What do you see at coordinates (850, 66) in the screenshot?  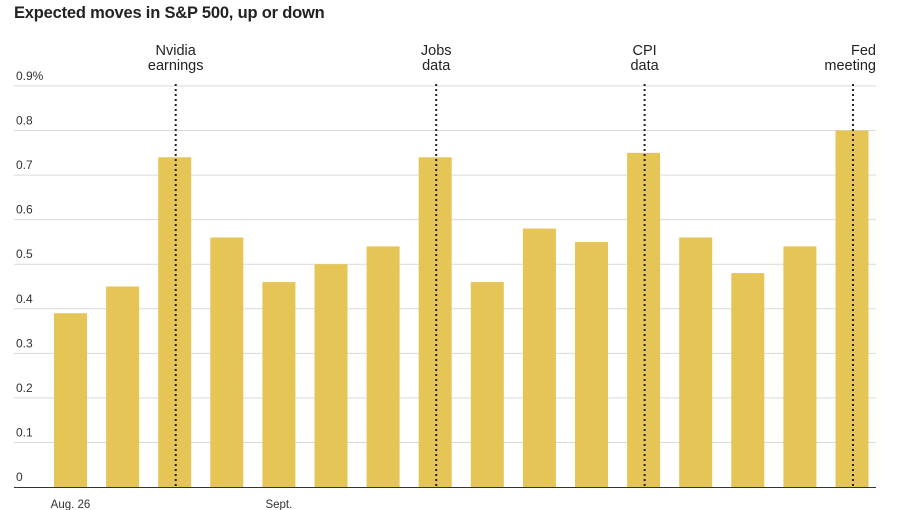 I see `event-marker-label: meeting` at bounding box center [850, 66].